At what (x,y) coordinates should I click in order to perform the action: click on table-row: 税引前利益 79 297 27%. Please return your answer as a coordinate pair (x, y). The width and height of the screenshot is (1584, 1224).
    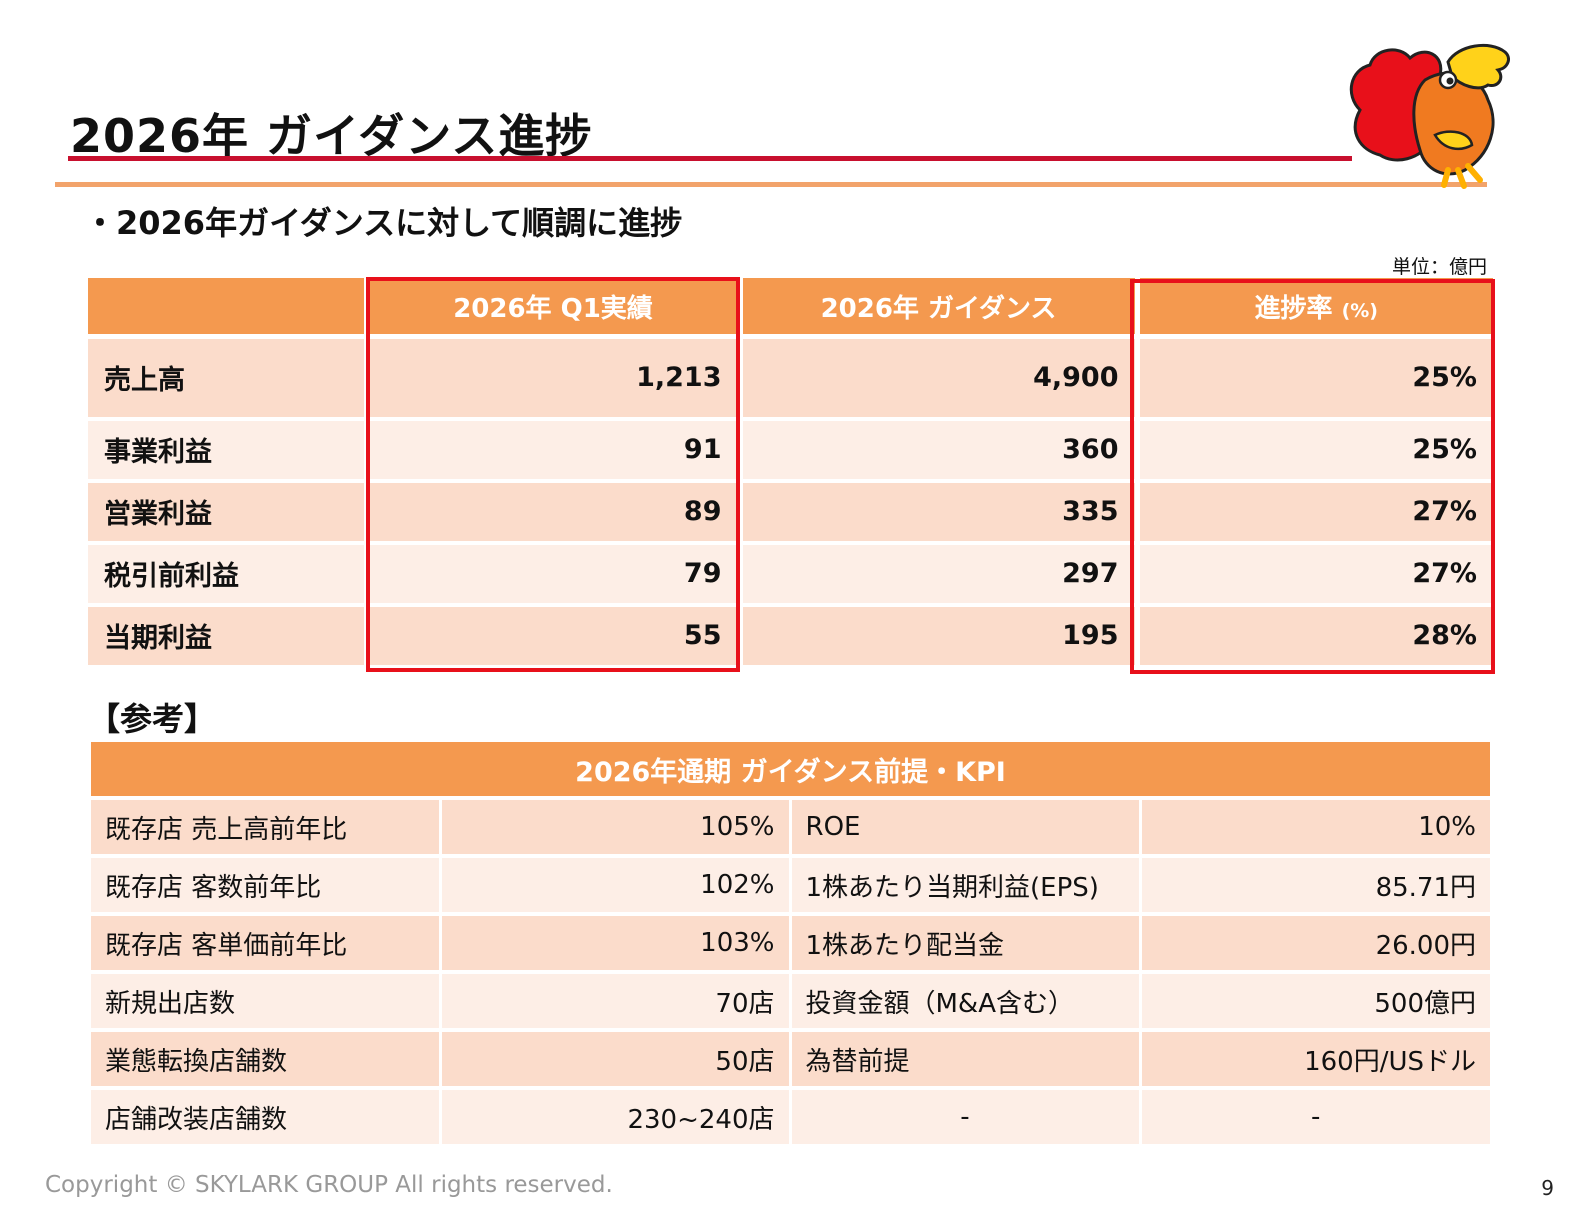
    Looking at the image, I should click on (790, 574).